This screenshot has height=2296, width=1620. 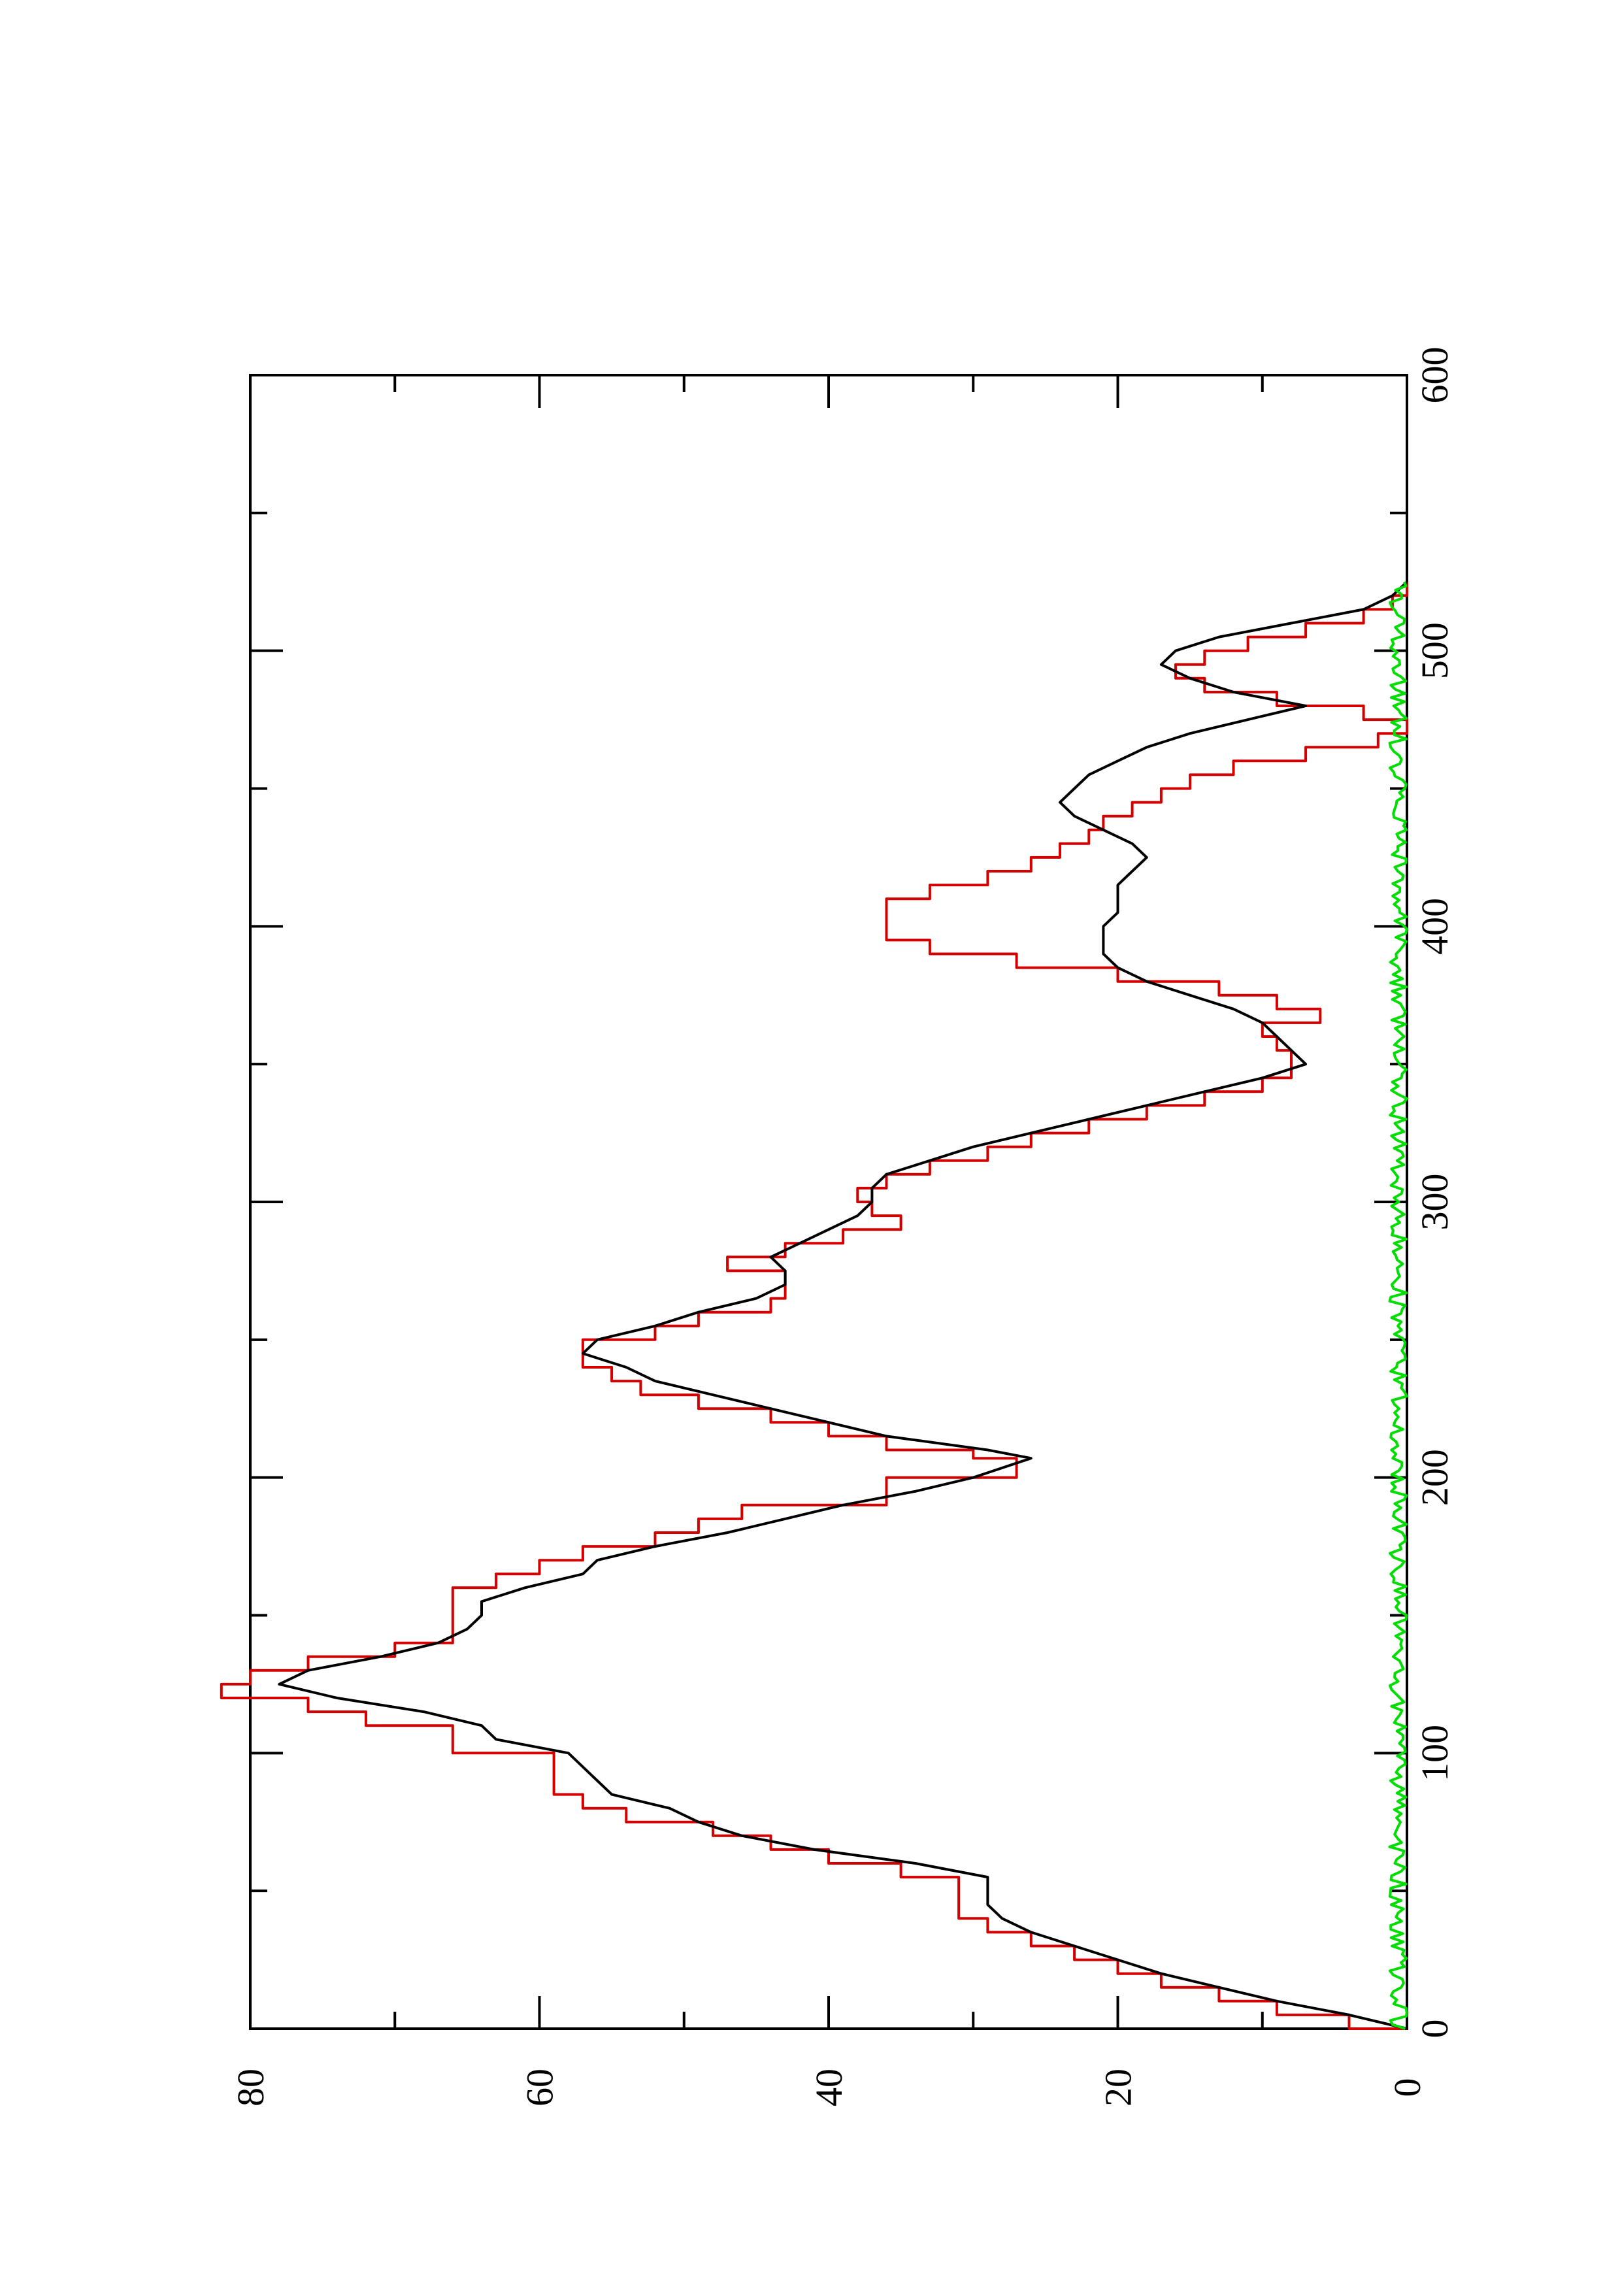 What do you see at coordinates (1118, 2087) in the screenshot?
I see `y-tick-label: 20` at bounding box center [1118, 2087].